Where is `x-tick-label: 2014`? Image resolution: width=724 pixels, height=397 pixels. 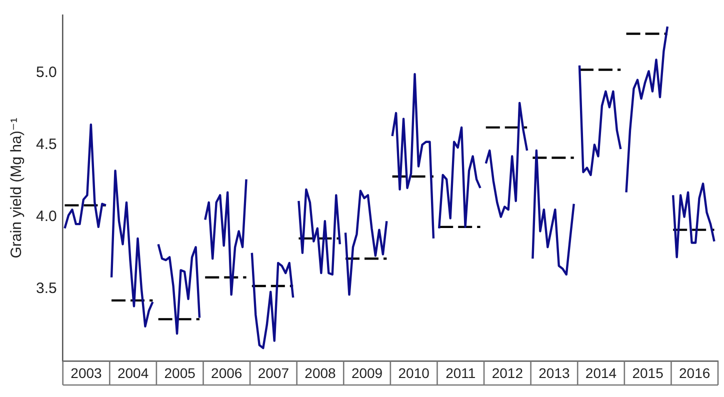
x-tick-label: 2014 is located at coordinates (601, 372).